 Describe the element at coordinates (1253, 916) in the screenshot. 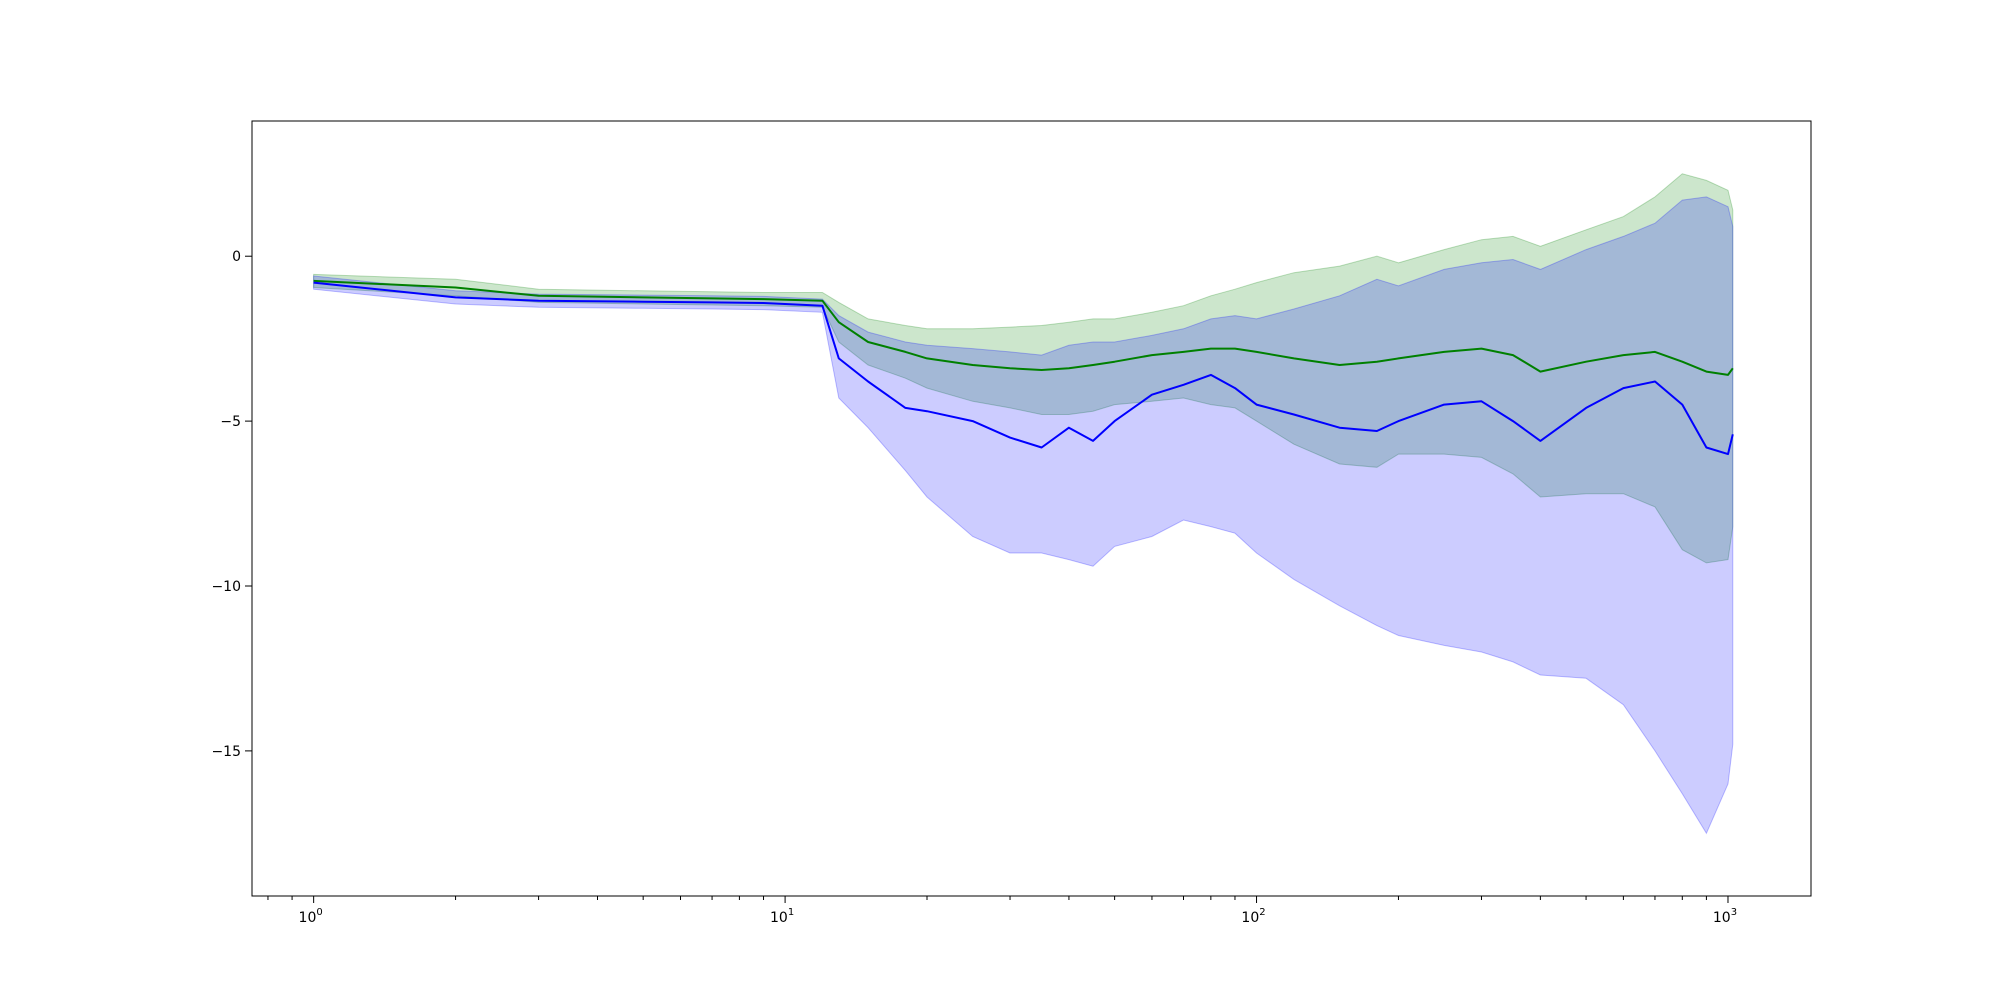

I see `x-tick-label: 10²` at that location.